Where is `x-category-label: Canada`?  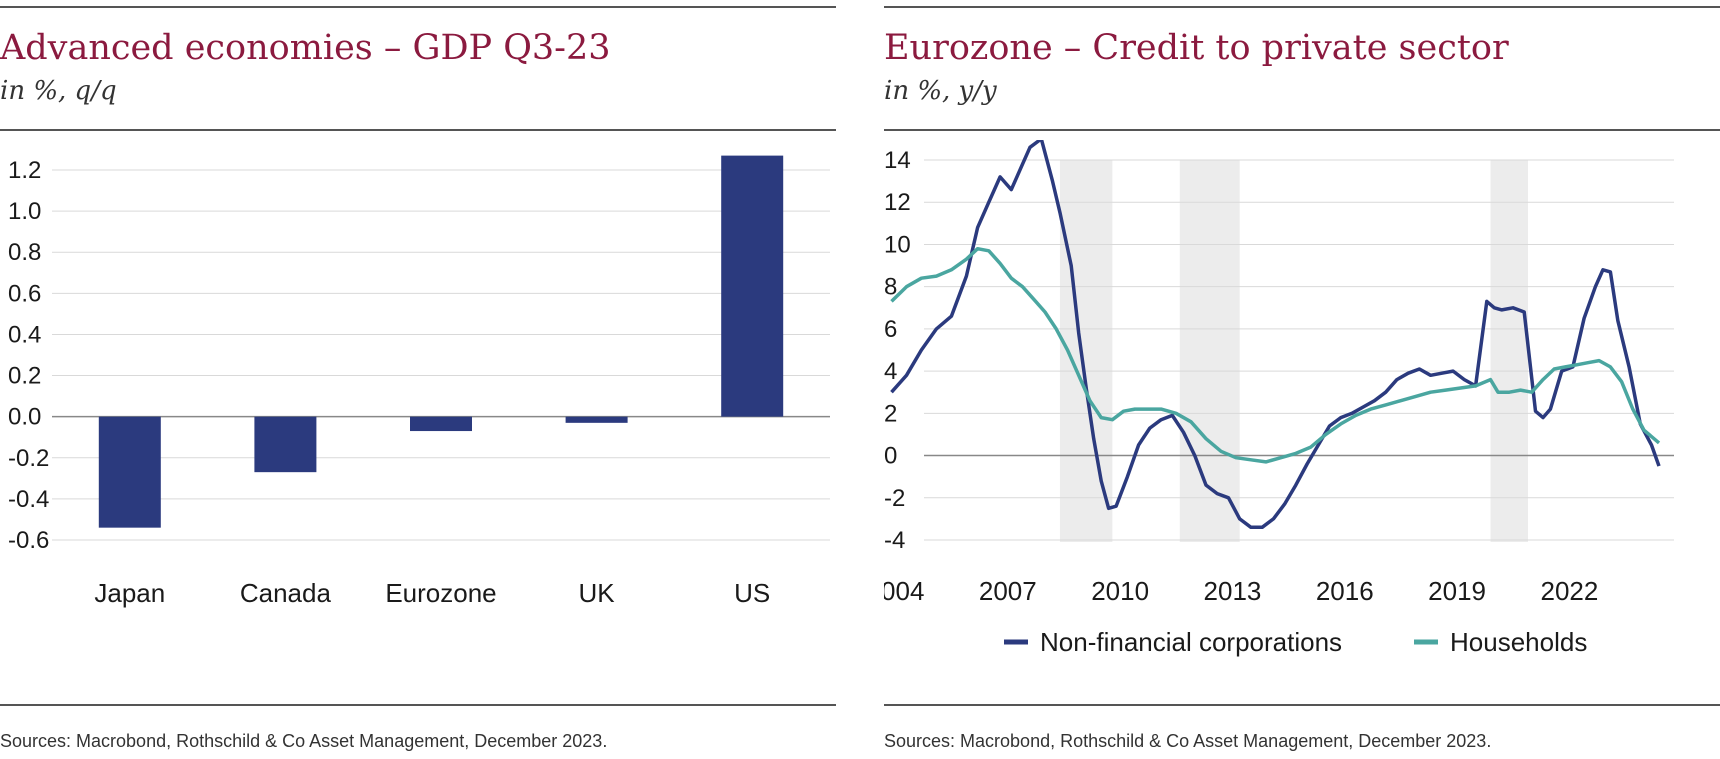 x-category-label: Canada is located at coordinates (286, 593).